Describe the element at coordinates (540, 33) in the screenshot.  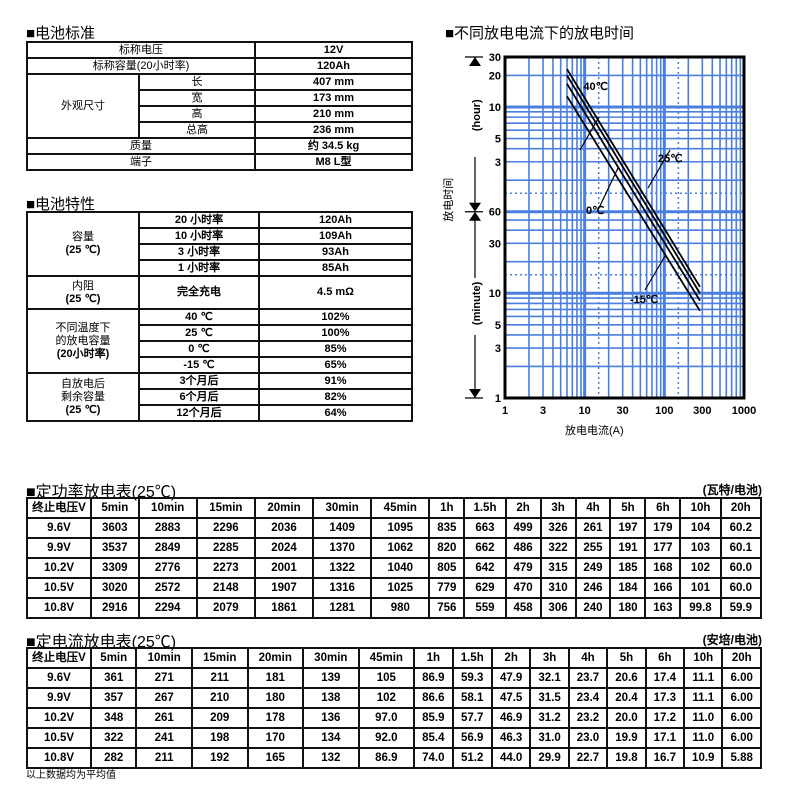
I see `chart-title: ■不同放电电流下的放电时间` at that location.